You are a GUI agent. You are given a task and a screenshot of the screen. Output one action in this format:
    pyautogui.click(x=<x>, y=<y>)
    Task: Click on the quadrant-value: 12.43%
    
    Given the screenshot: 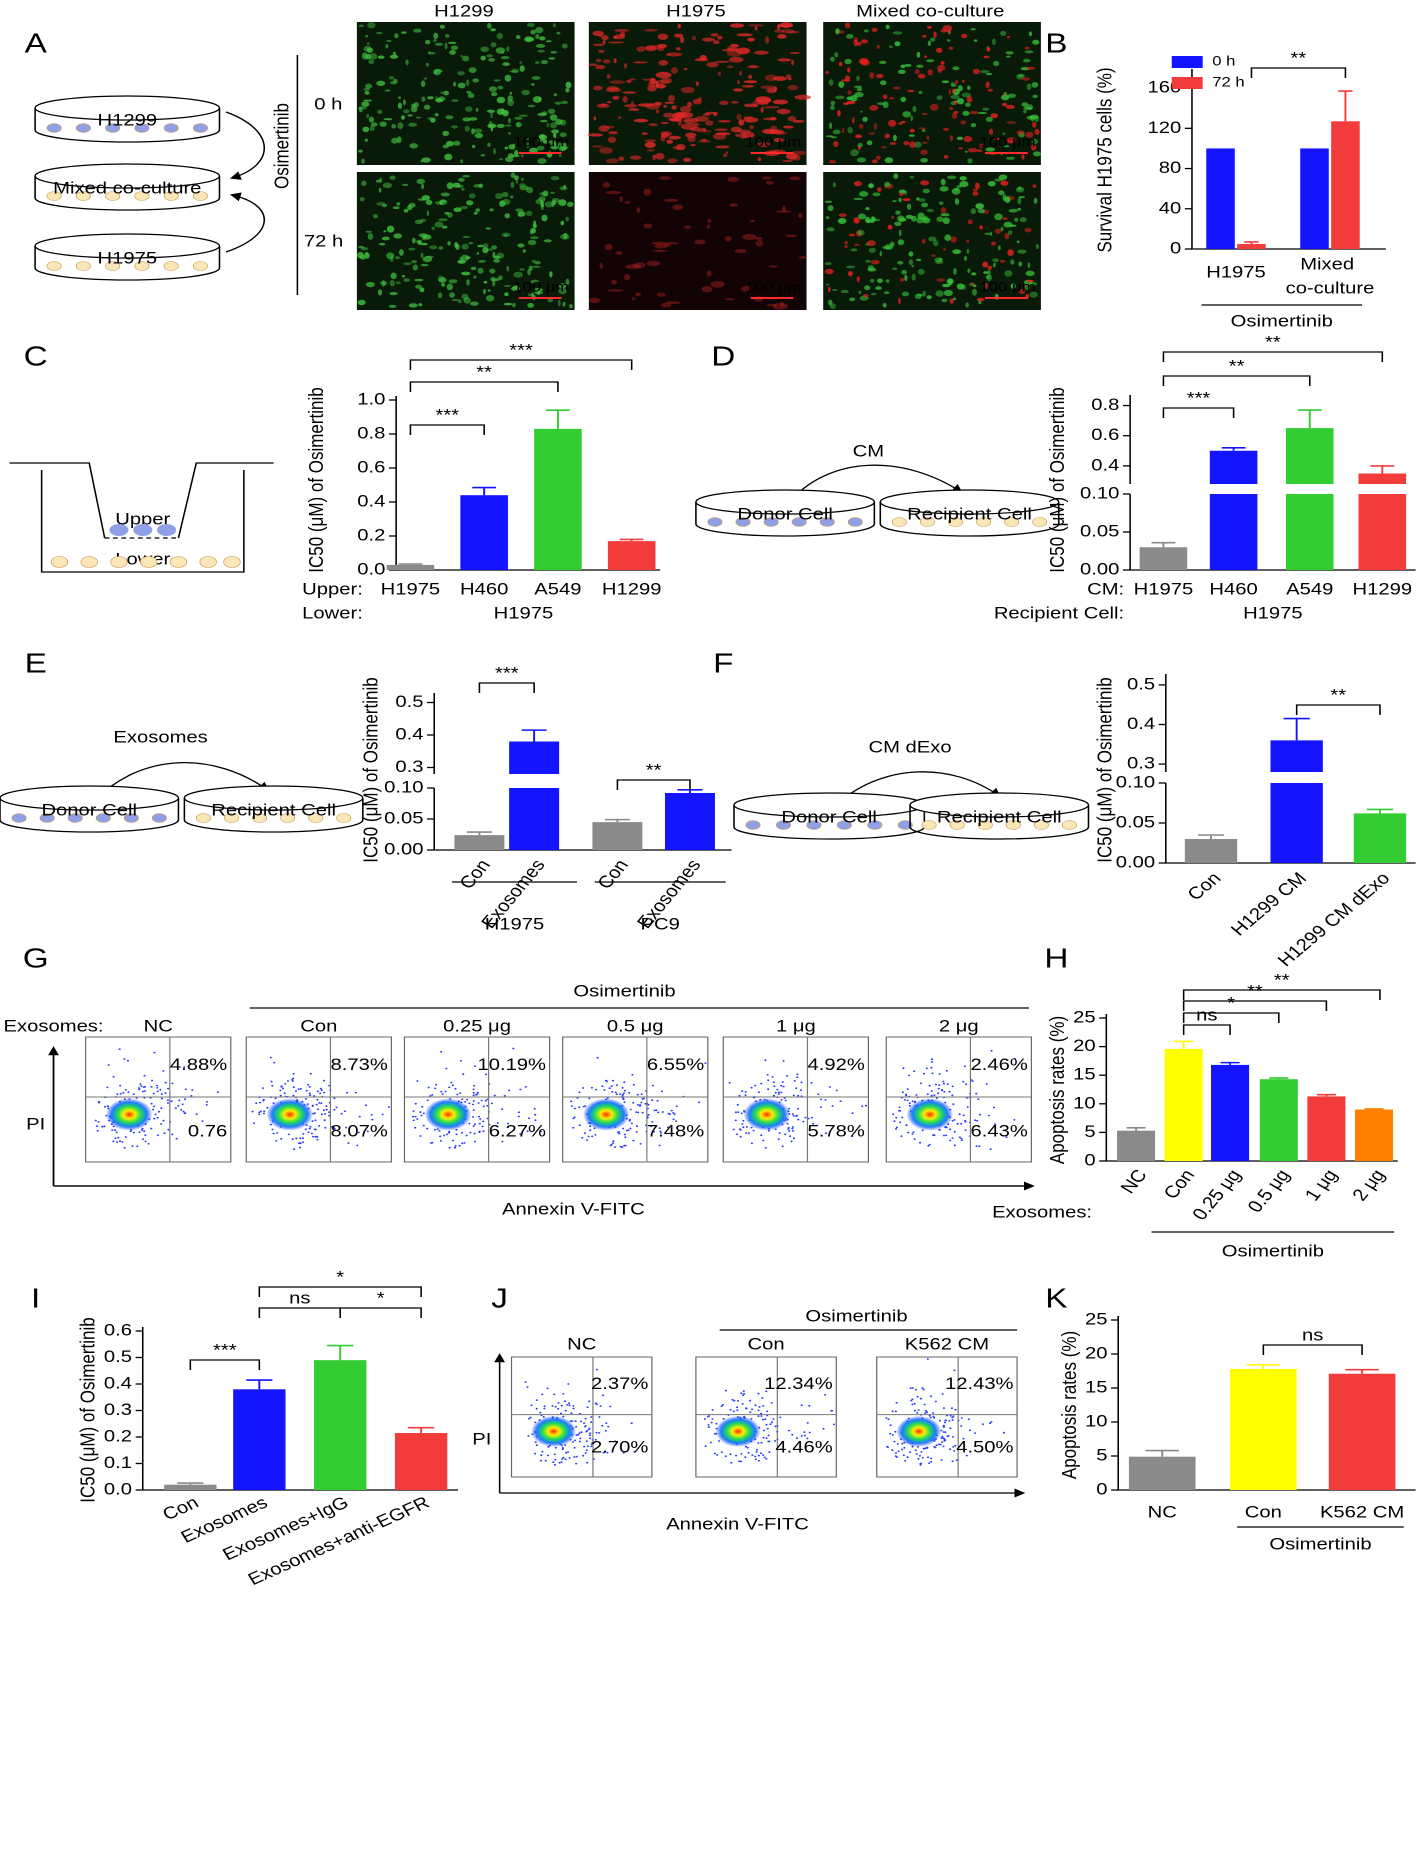 What is the action you would take?
    pyautogui.click(x=979, y=1383)
    